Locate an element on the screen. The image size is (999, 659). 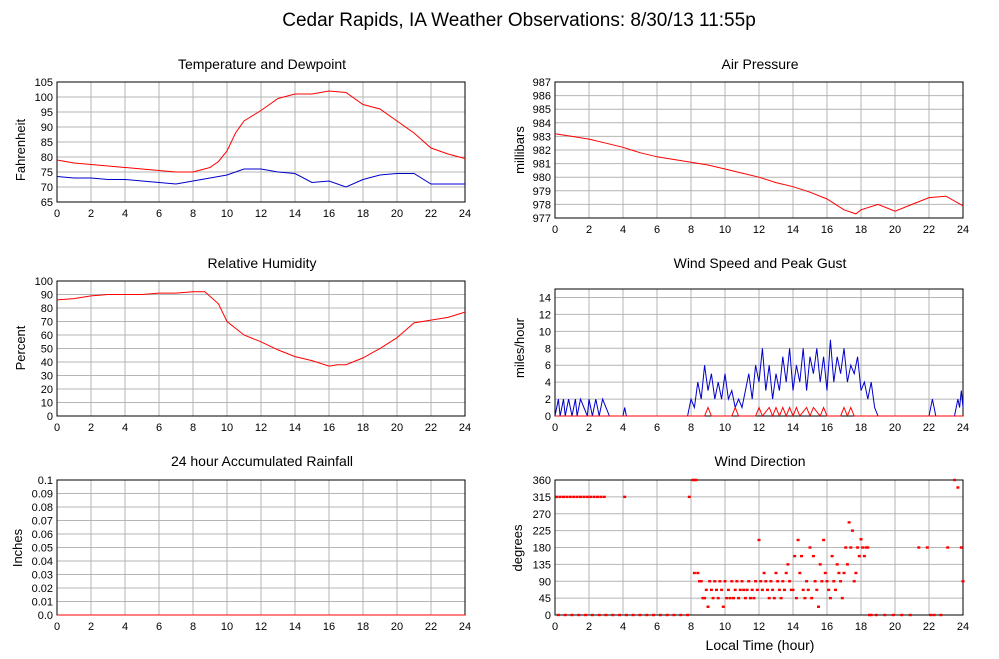
y-tick-label: 0.04 is located at coordinates (42, 562).